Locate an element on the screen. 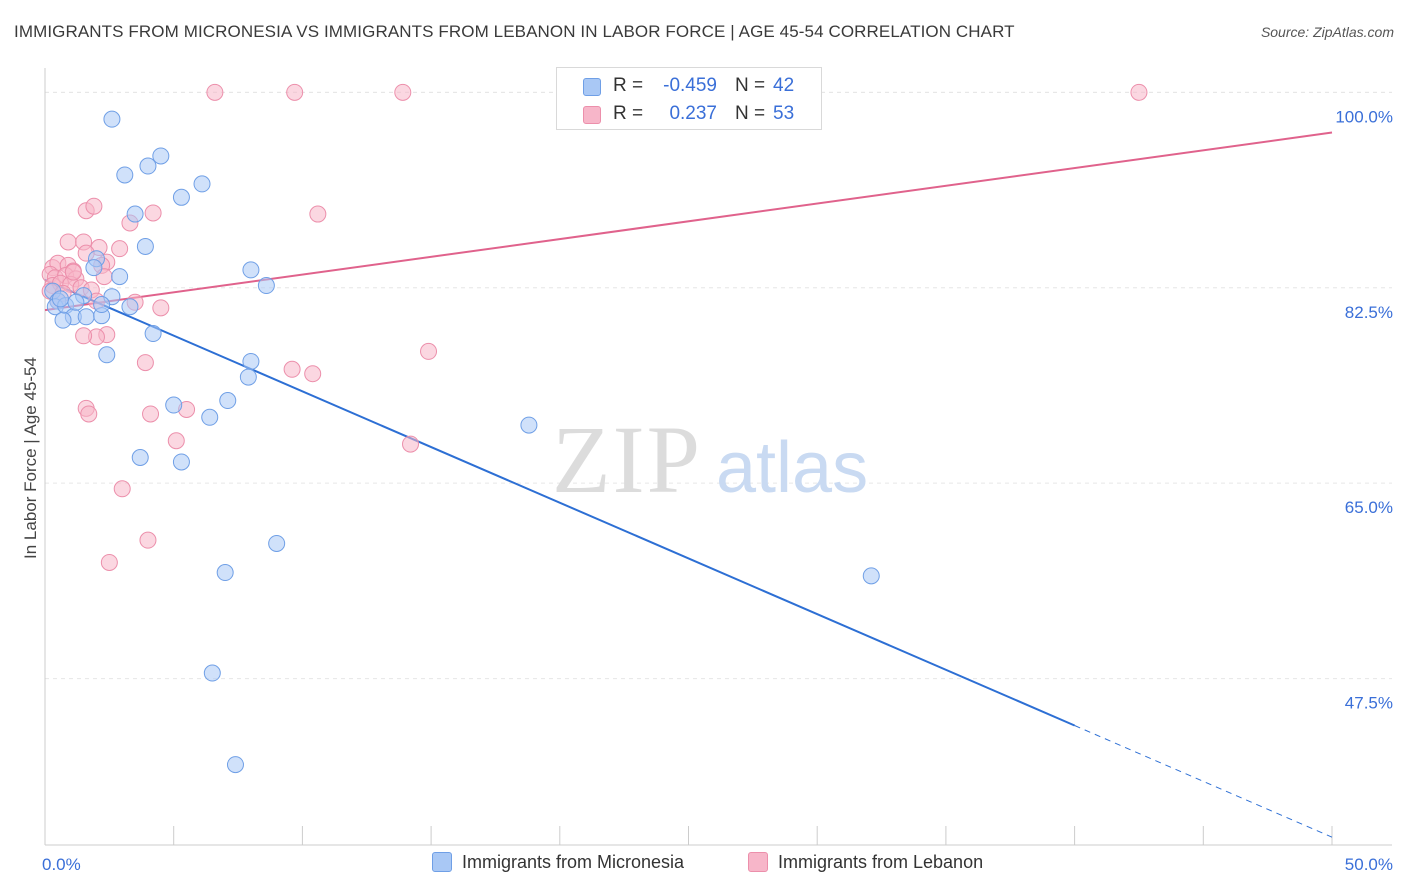 The width and height of the screenshot is (1406, 892). bottom-legend-lebanon: Immigrants from Lebanon is located at coordinates (865, 862).